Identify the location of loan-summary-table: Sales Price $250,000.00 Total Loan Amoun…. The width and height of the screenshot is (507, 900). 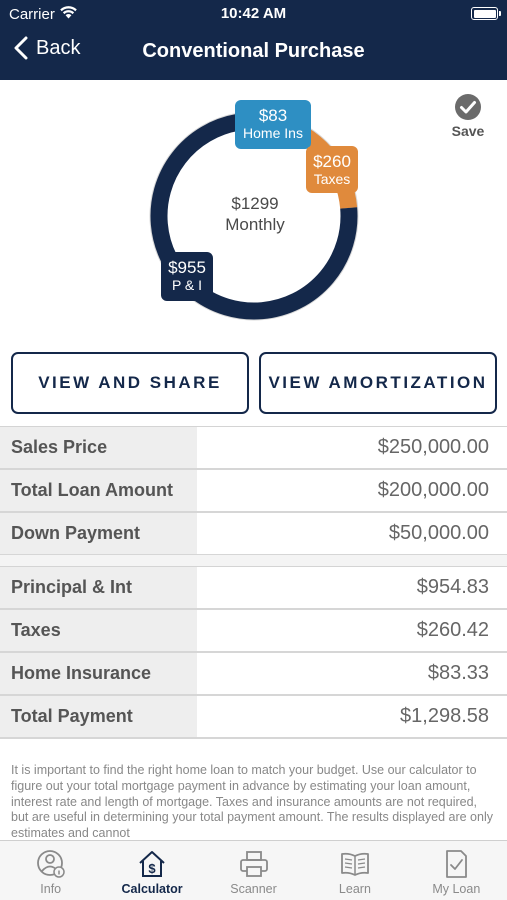
(253, 491).